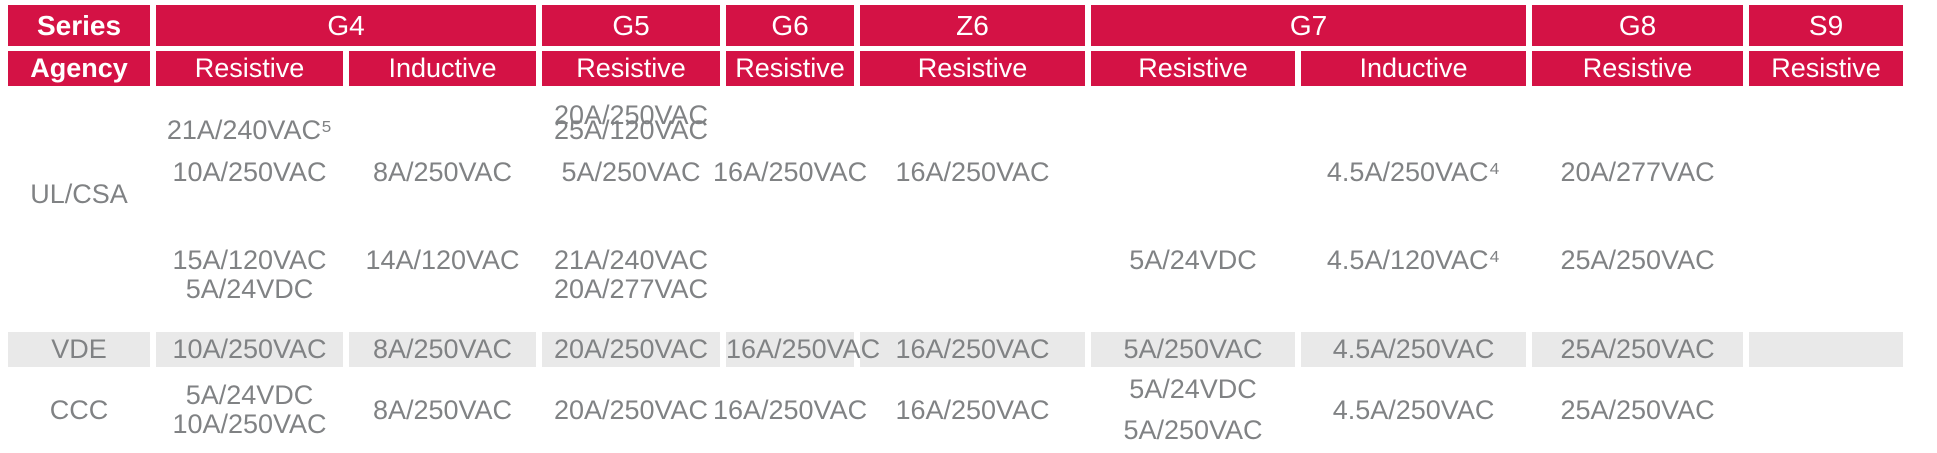 The image size is (1937, 453). What do you see at coordinates (631, 349) in the screenshot?
I see `cell-vde-g5-resistive: 20A/250VAC` at bounding box center [631, 349].